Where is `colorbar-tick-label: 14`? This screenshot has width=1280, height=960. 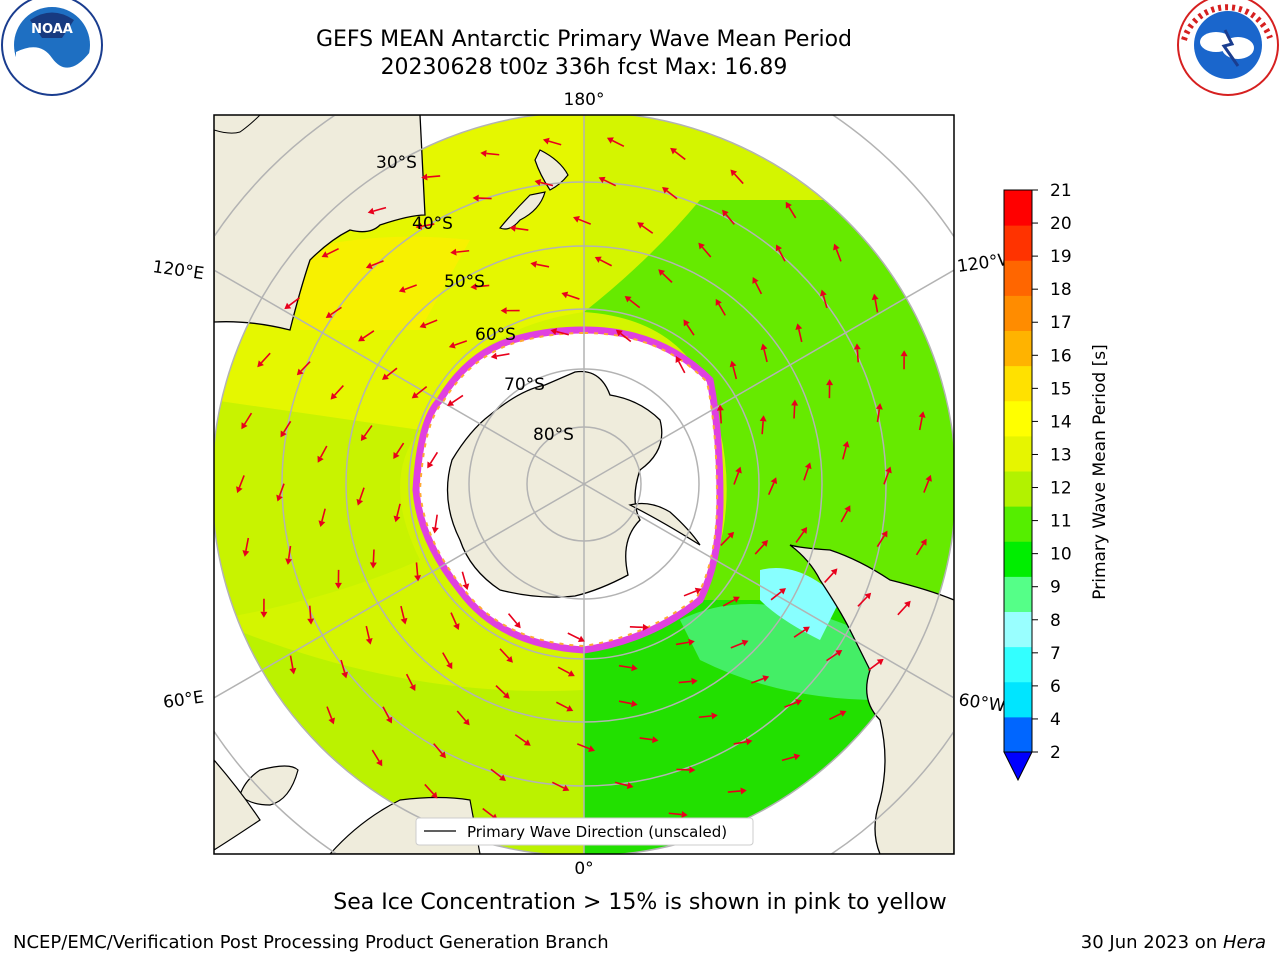 colorbar-tick-label: 14 is located at coordinates (1061, 422).